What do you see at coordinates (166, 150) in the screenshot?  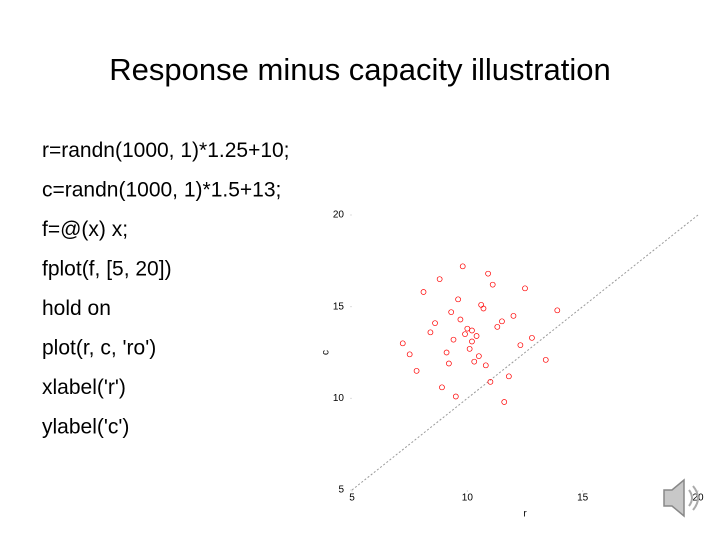 I see `code-line: r=randn(1000, 1)*1.25+10;` at bounding box center [166, 150].